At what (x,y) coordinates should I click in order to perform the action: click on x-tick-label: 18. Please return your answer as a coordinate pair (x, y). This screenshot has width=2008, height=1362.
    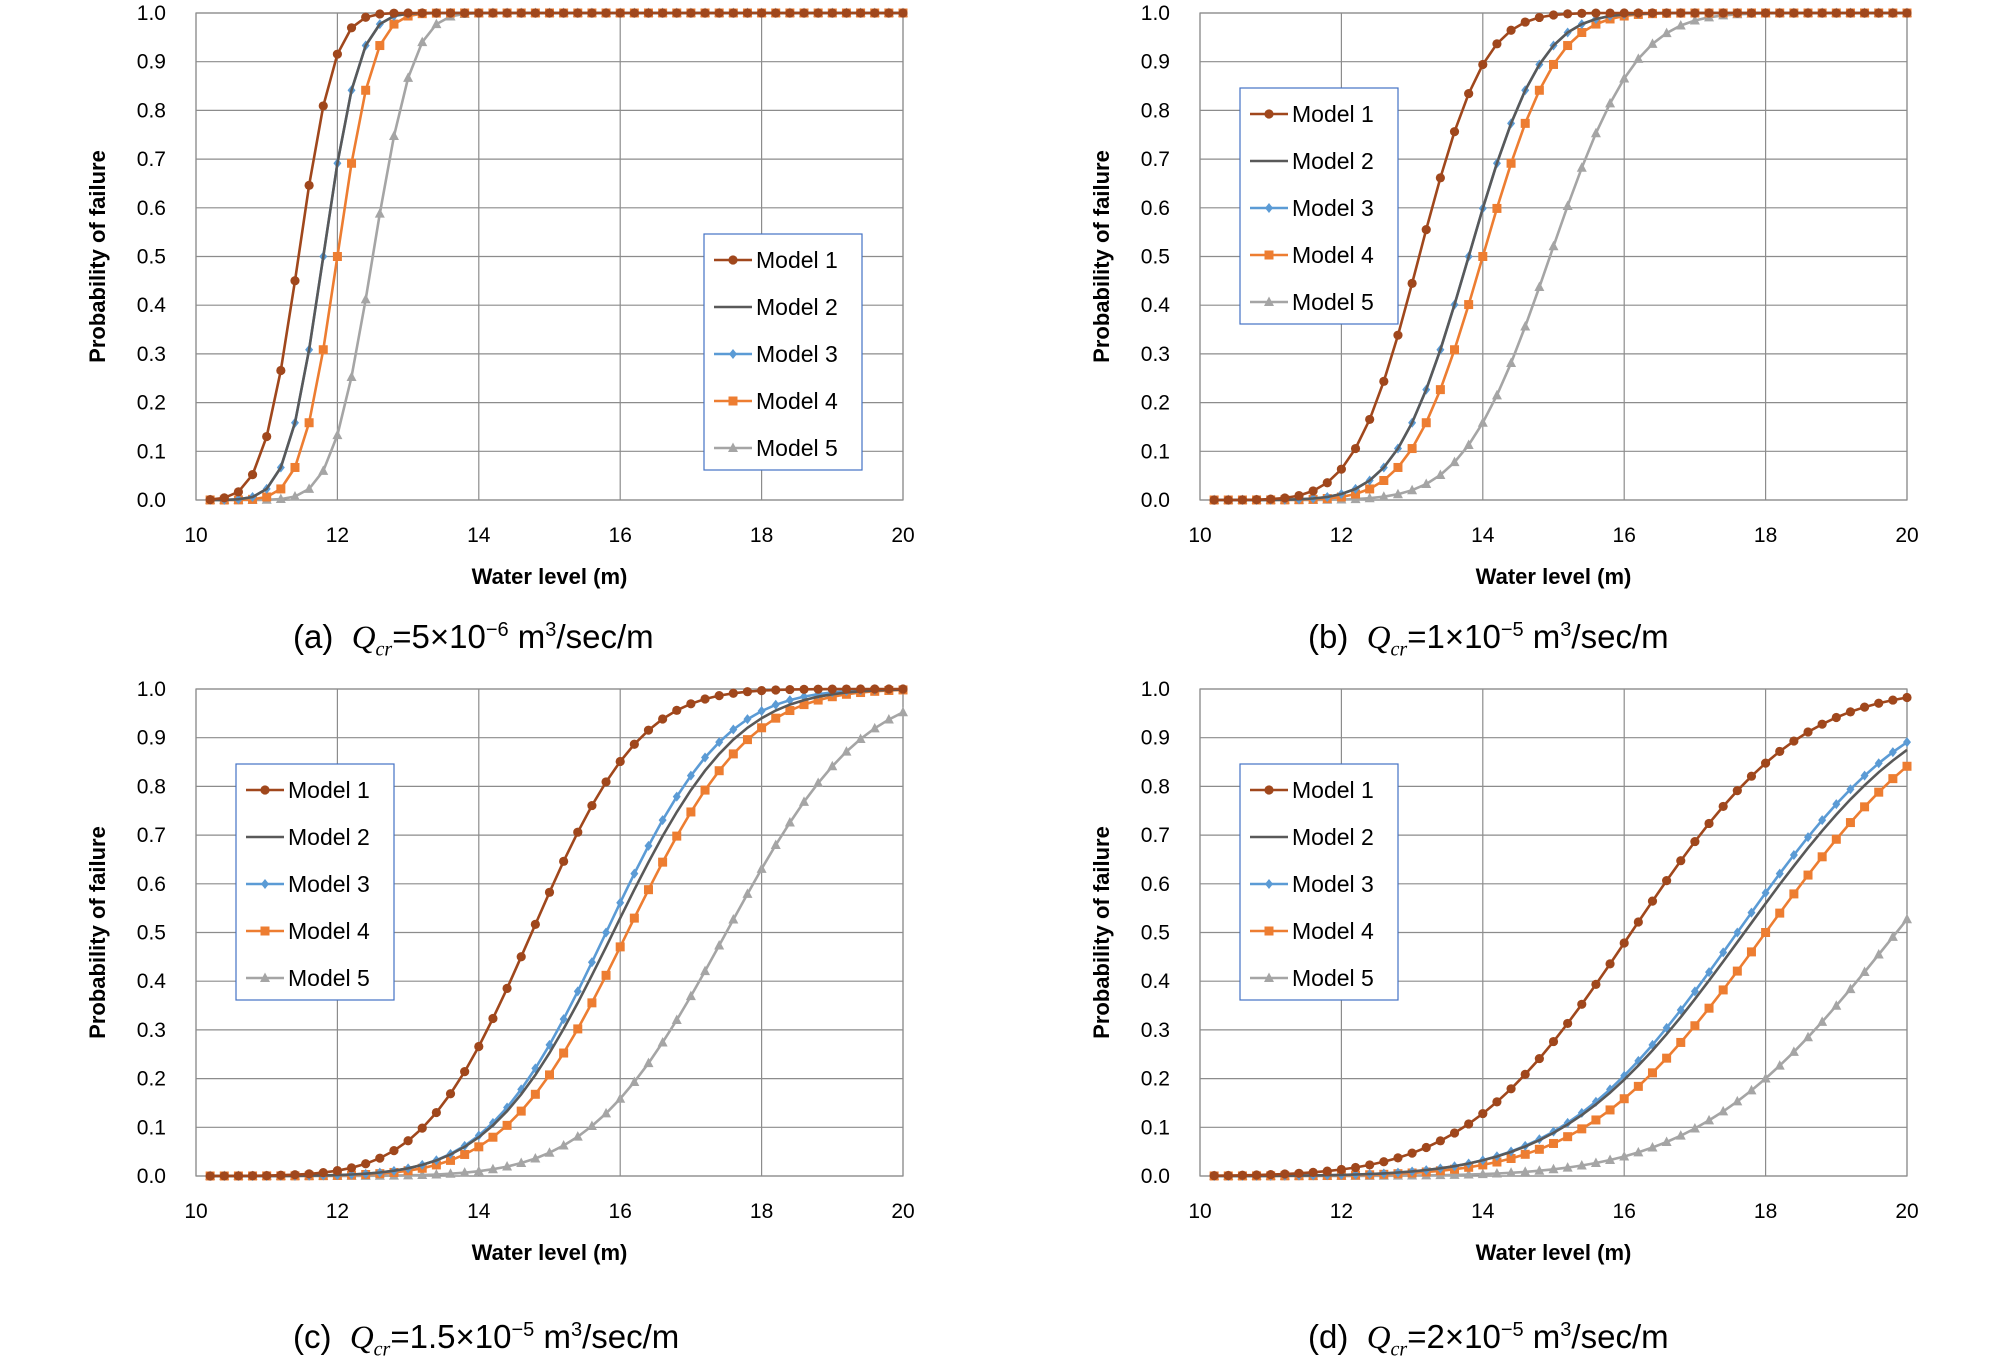
    Looking at the image, I should click on (761, 1211).